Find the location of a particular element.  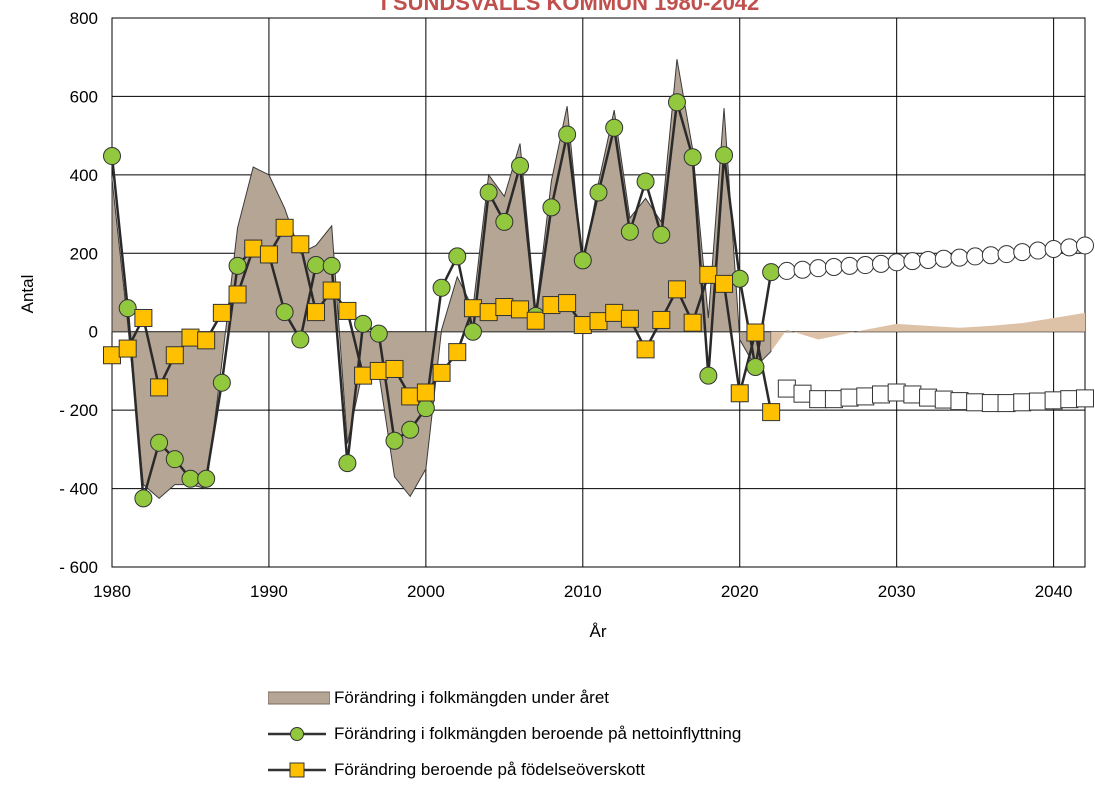

x-tick-label: 1990 is located at coordinates (269, 591).